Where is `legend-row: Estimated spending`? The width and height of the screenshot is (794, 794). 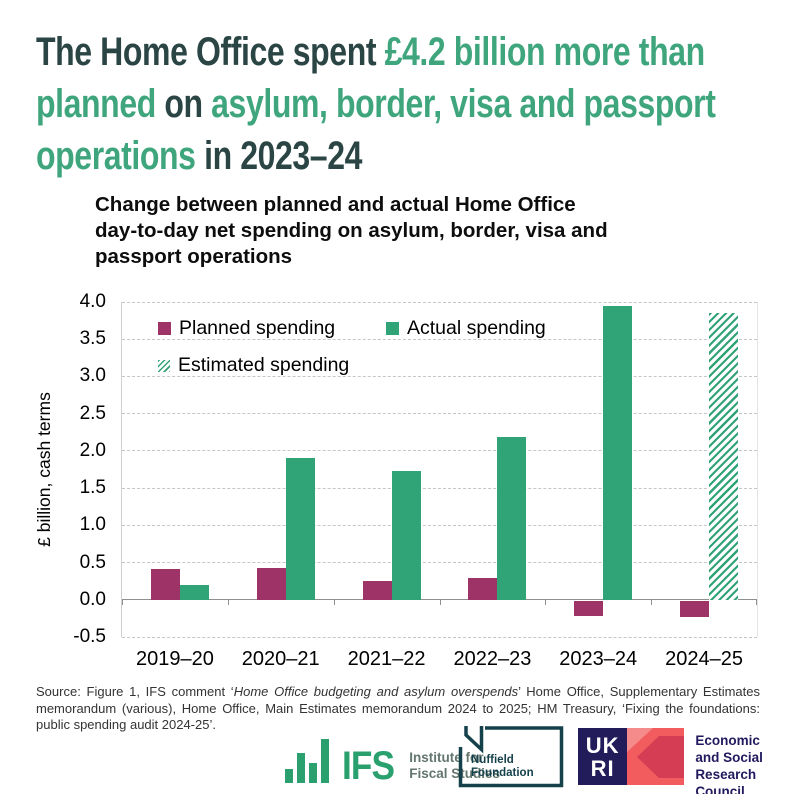 legend-row: Estimated spending is located at coordinates (352, 365).